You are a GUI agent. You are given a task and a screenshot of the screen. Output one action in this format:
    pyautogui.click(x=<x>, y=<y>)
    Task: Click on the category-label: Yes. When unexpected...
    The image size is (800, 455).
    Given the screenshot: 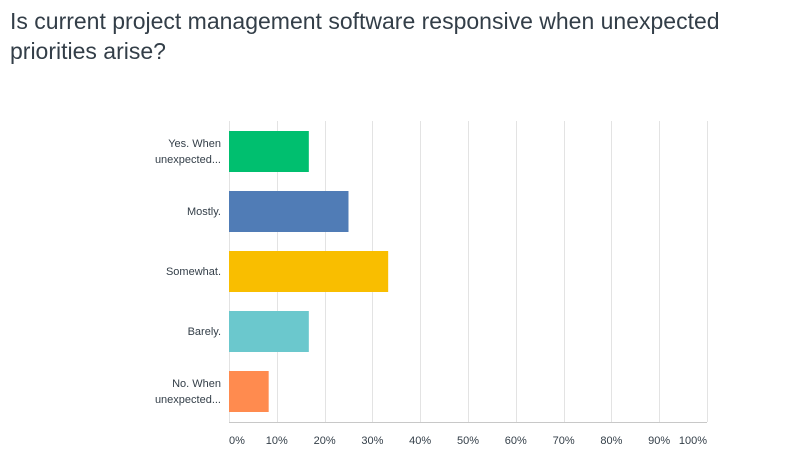 What is the action you would take?
    pyautogui.click(x=188, y=152)
    